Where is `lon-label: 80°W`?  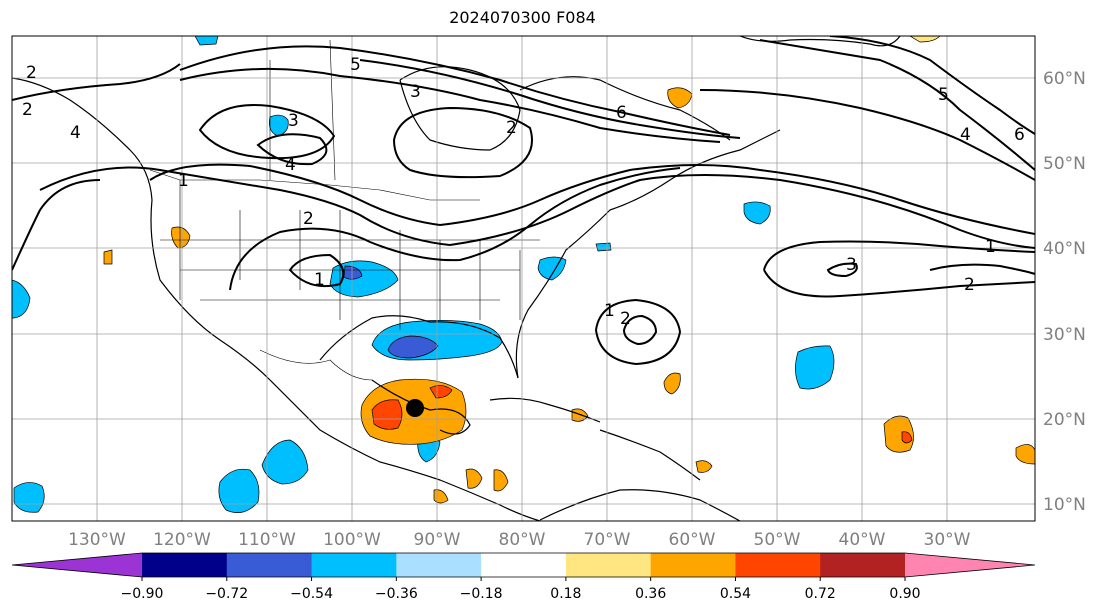 lon-label: 80°W is located at coordinates (522, 540).